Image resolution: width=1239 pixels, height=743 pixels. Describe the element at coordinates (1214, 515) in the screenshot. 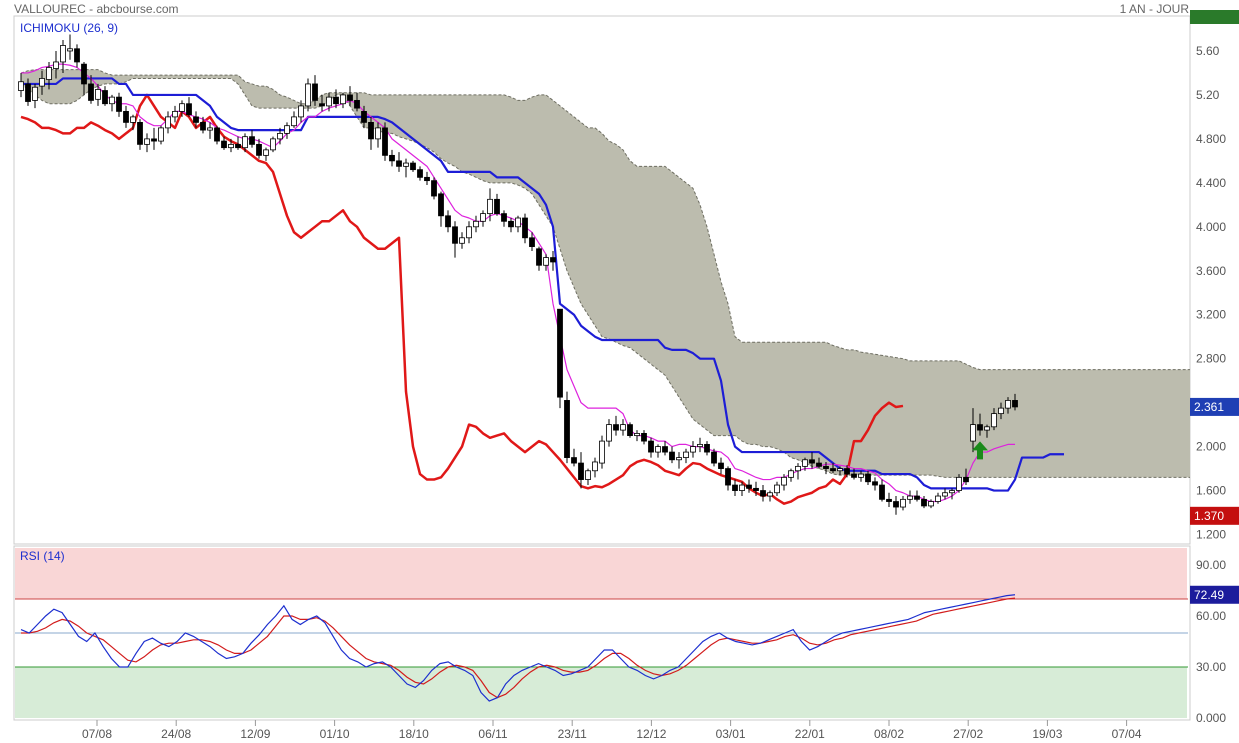

I see `chikou-badge` at that location.